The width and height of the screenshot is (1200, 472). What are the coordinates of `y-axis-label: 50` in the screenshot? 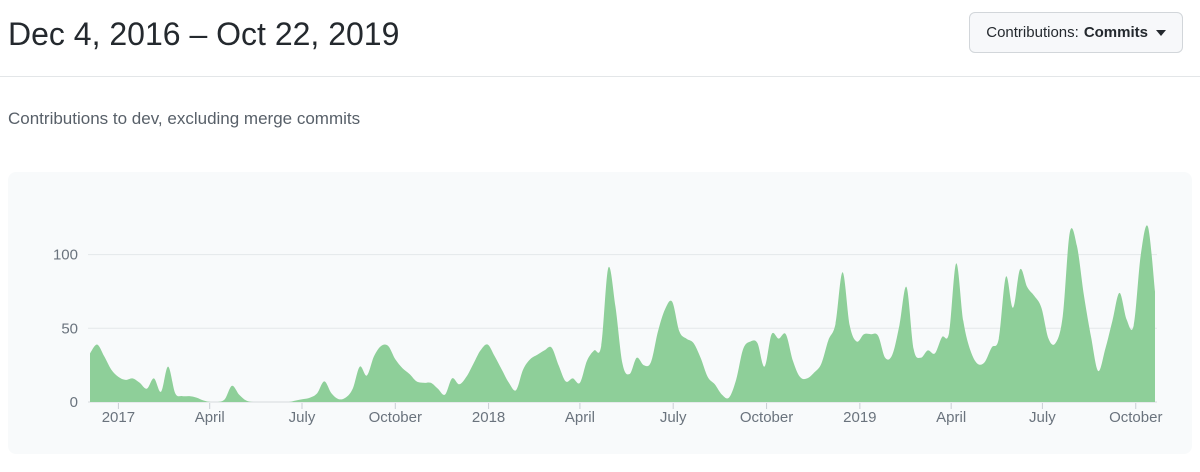 It's located at (69, 328).